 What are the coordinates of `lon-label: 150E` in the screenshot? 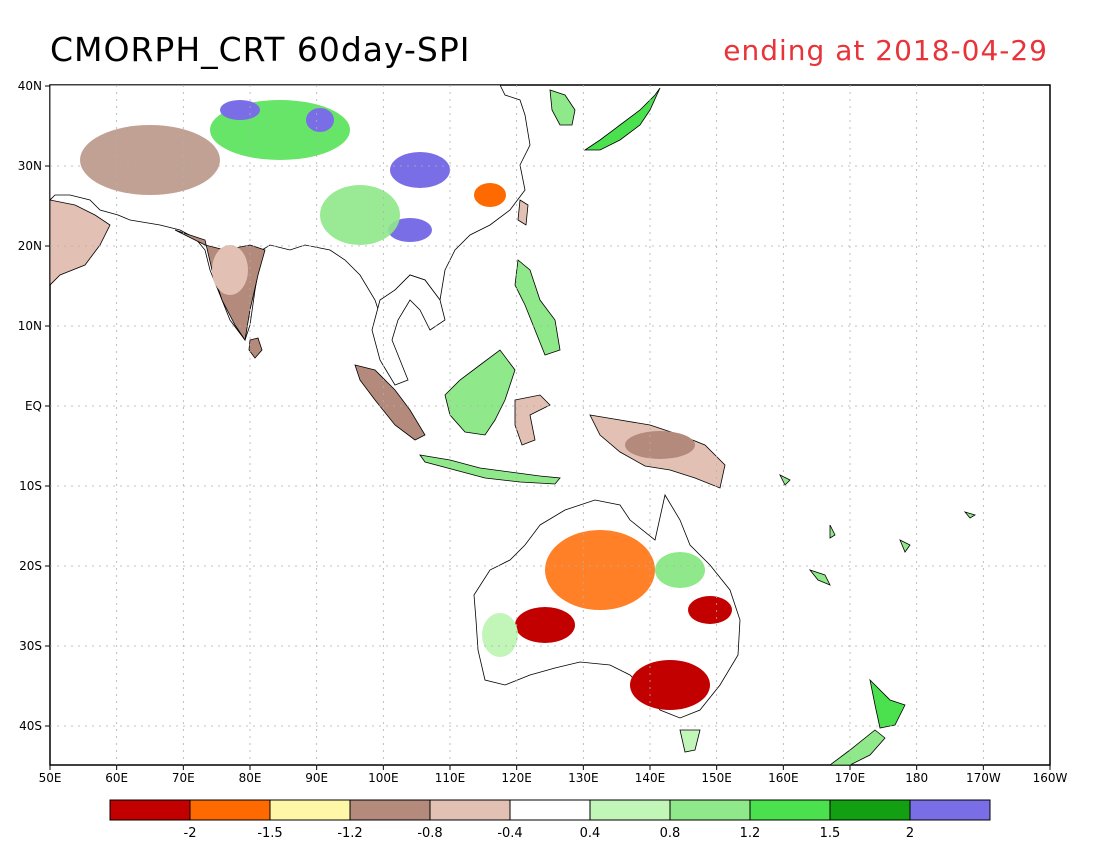 It's located at (716, 778).